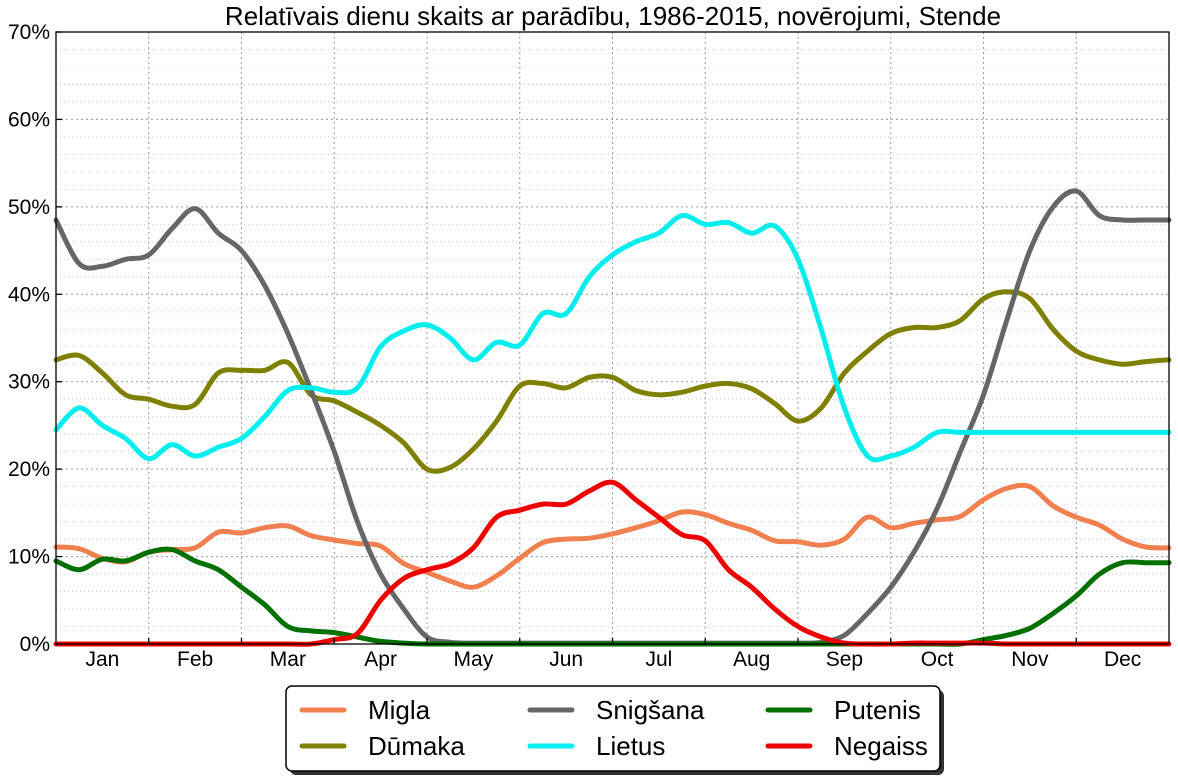  Describe the element at coordinates (1122, 659) in the screenshot. I see `x-tick-label: Dec` at that location.